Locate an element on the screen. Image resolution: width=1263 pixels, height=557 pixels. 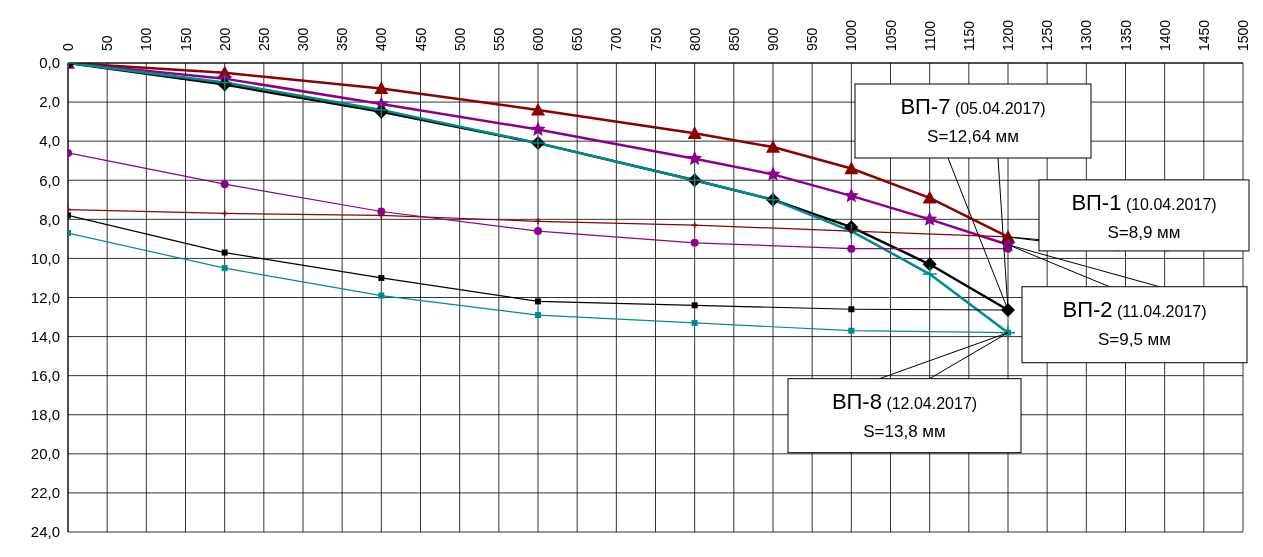
x-tick-label: 450 is located at coordinates (420, 39).